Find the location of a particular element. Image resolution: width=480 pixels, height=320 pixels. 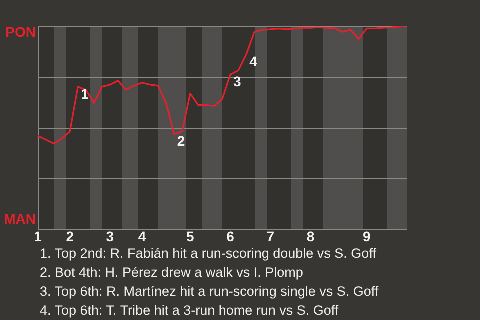

x-tick-label: 8 is located at coordinates (310, 236).